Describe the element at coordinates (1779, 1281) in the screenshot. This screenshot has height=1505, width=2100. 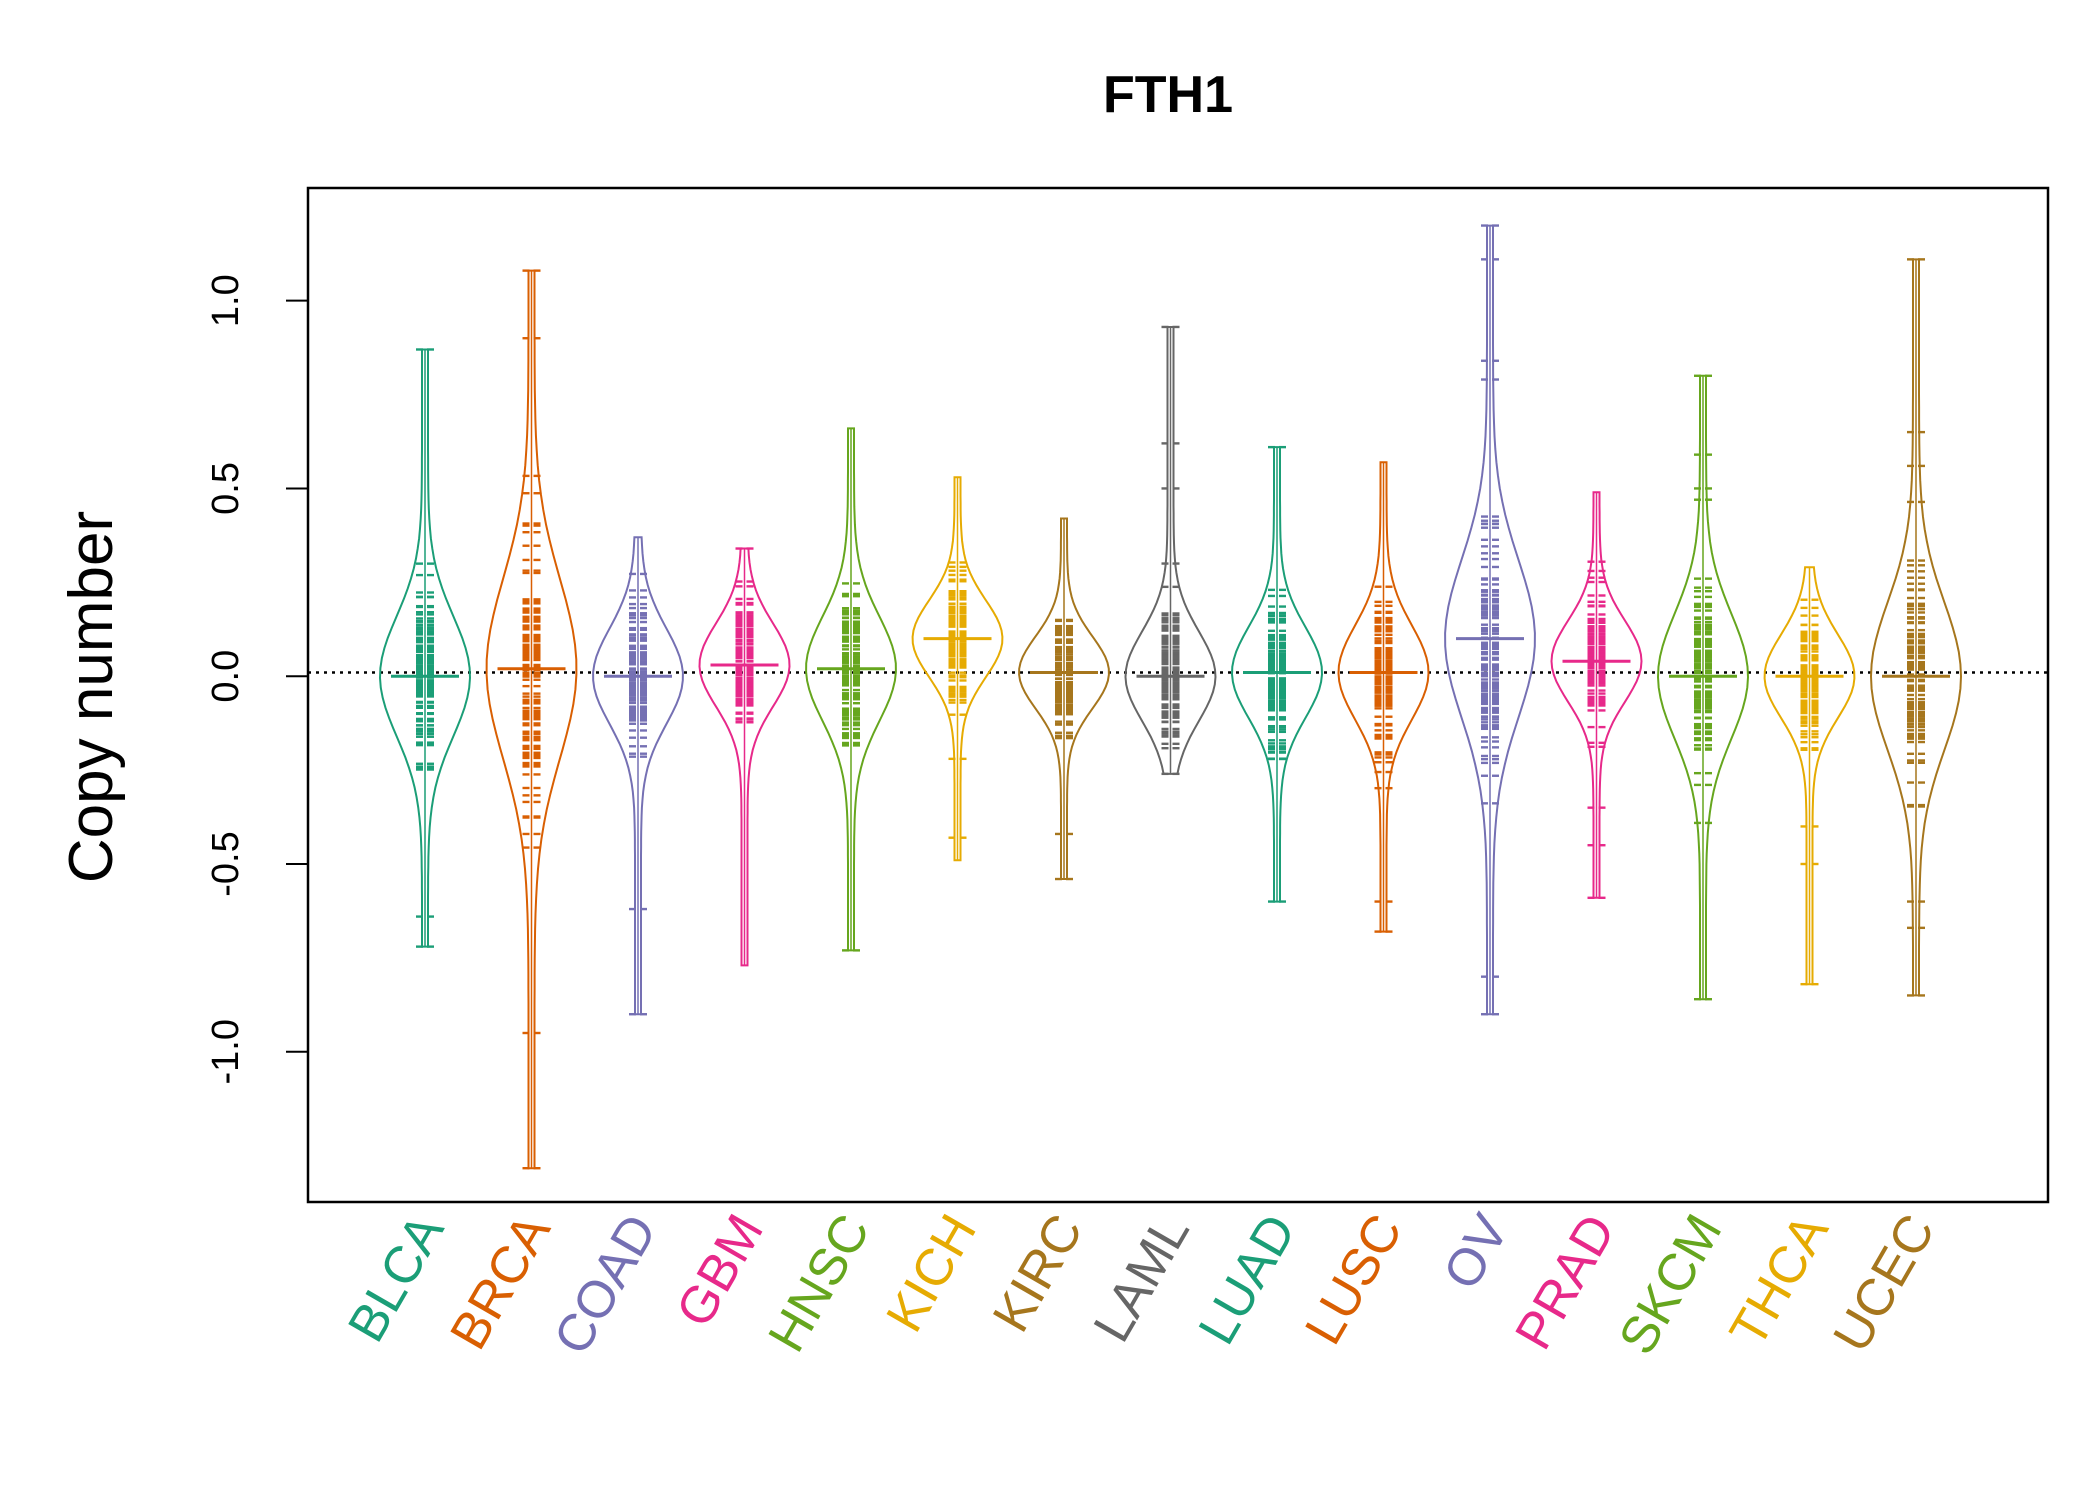
I see `category-label-thca: THCA` at that location.